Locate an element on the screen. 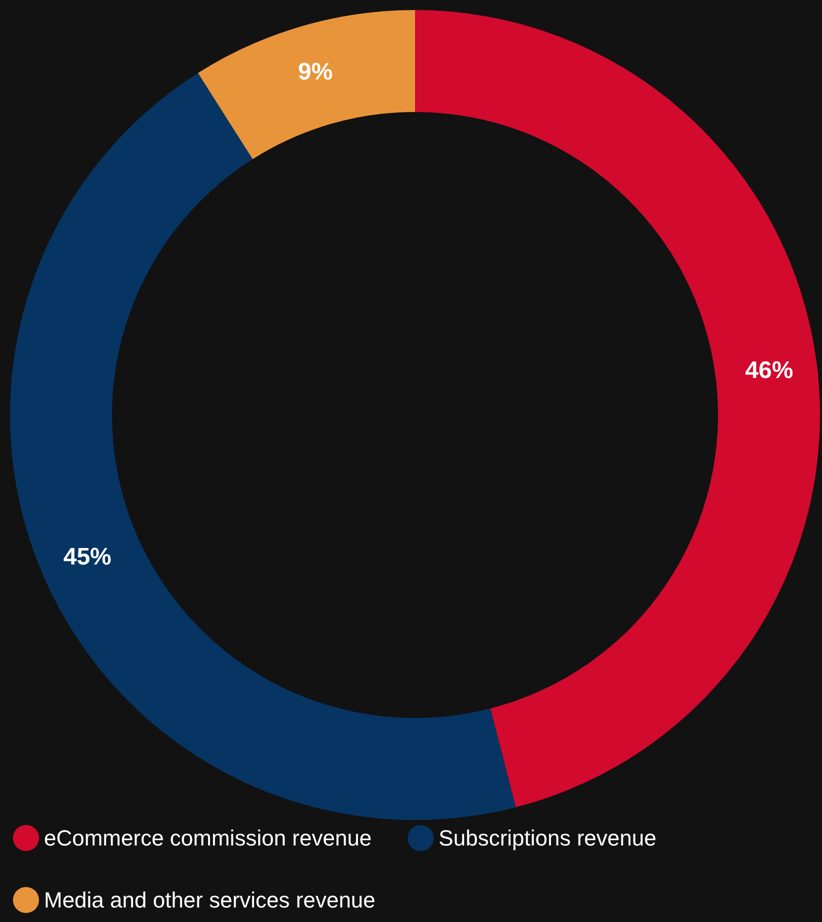 The height and width of the screenshot is (922, 822). legend-label: Media and other services revenue is located at coordinates (210, 900).